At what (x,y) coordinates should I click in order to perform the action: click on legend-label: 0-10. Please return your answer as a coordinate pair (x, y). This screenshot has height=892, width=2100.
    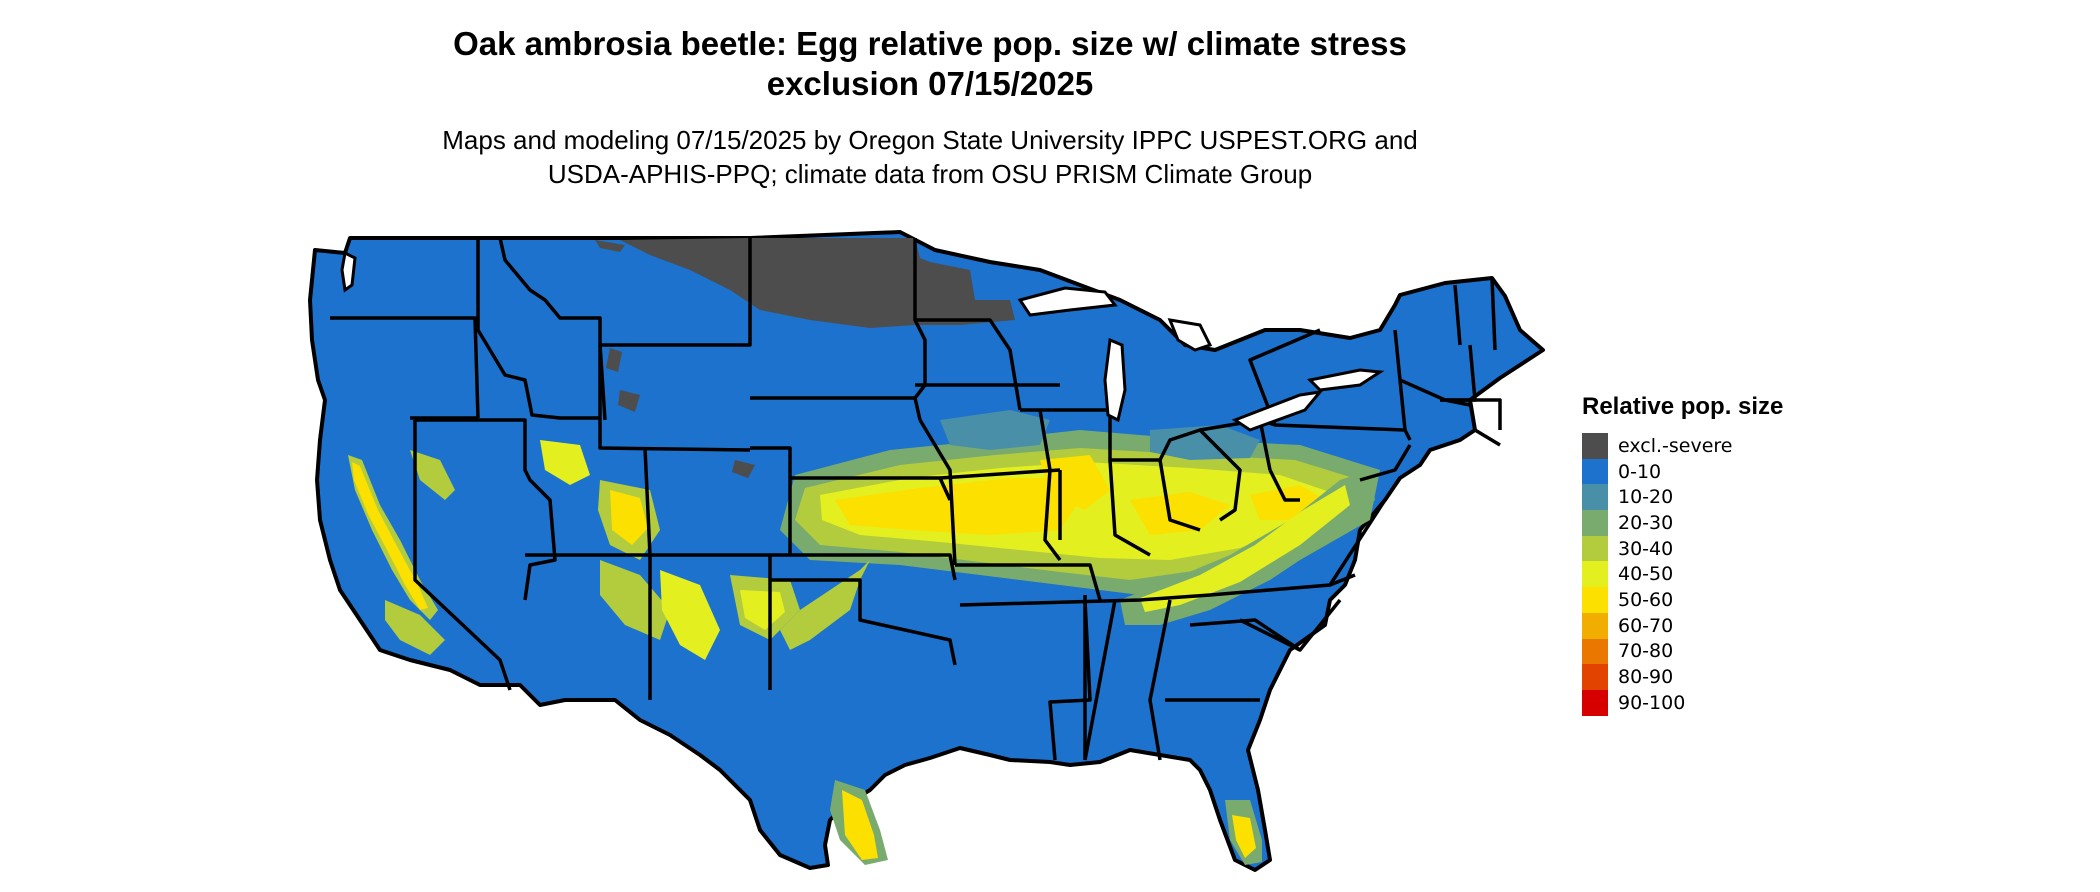
    Looking at the image, I should click on (1640, 471).